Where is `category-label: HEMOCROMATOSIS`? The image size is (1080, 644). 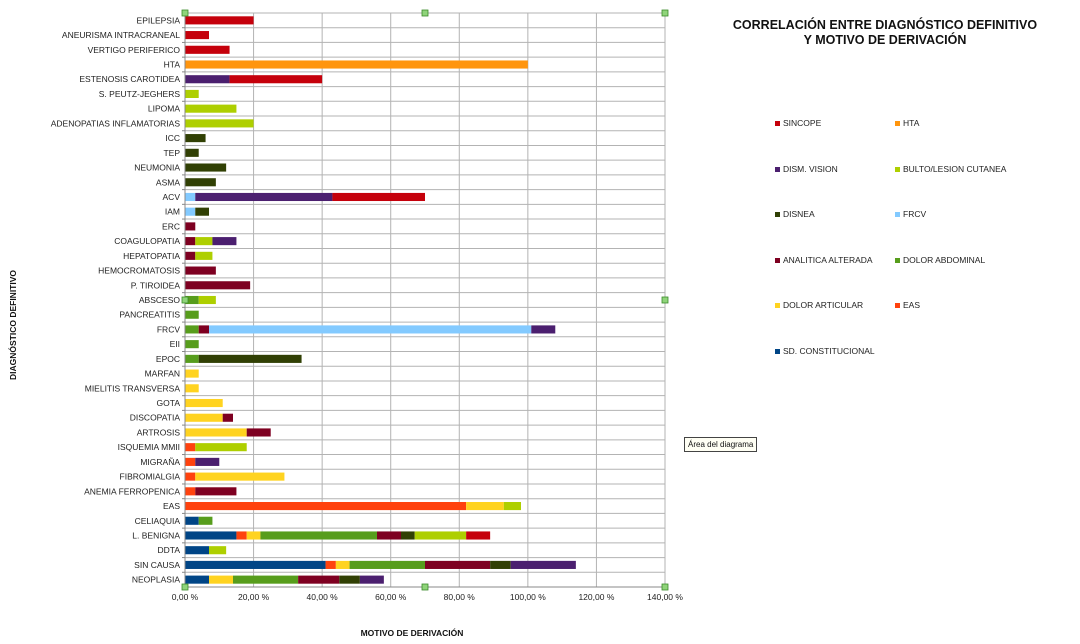 category-label: HEMOCROMATOSIS is located at coordinates (139, 271).